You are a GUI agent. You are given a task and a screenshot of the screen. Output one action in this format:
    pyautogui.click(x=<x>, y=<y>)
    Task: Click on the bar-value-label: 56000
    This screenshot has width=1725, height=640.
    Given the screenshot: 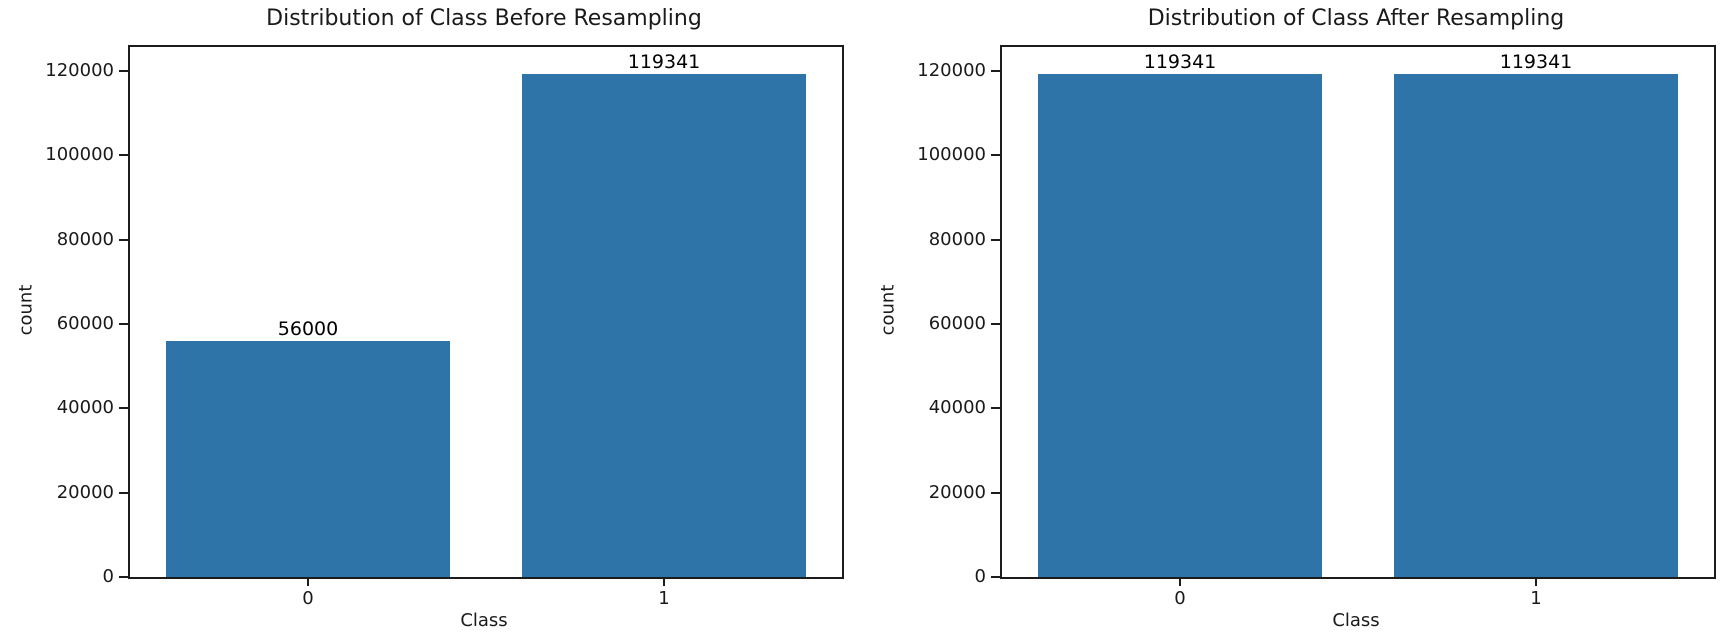 What is the action you would take?
    pyautogui.click(x=308, y=328)
    